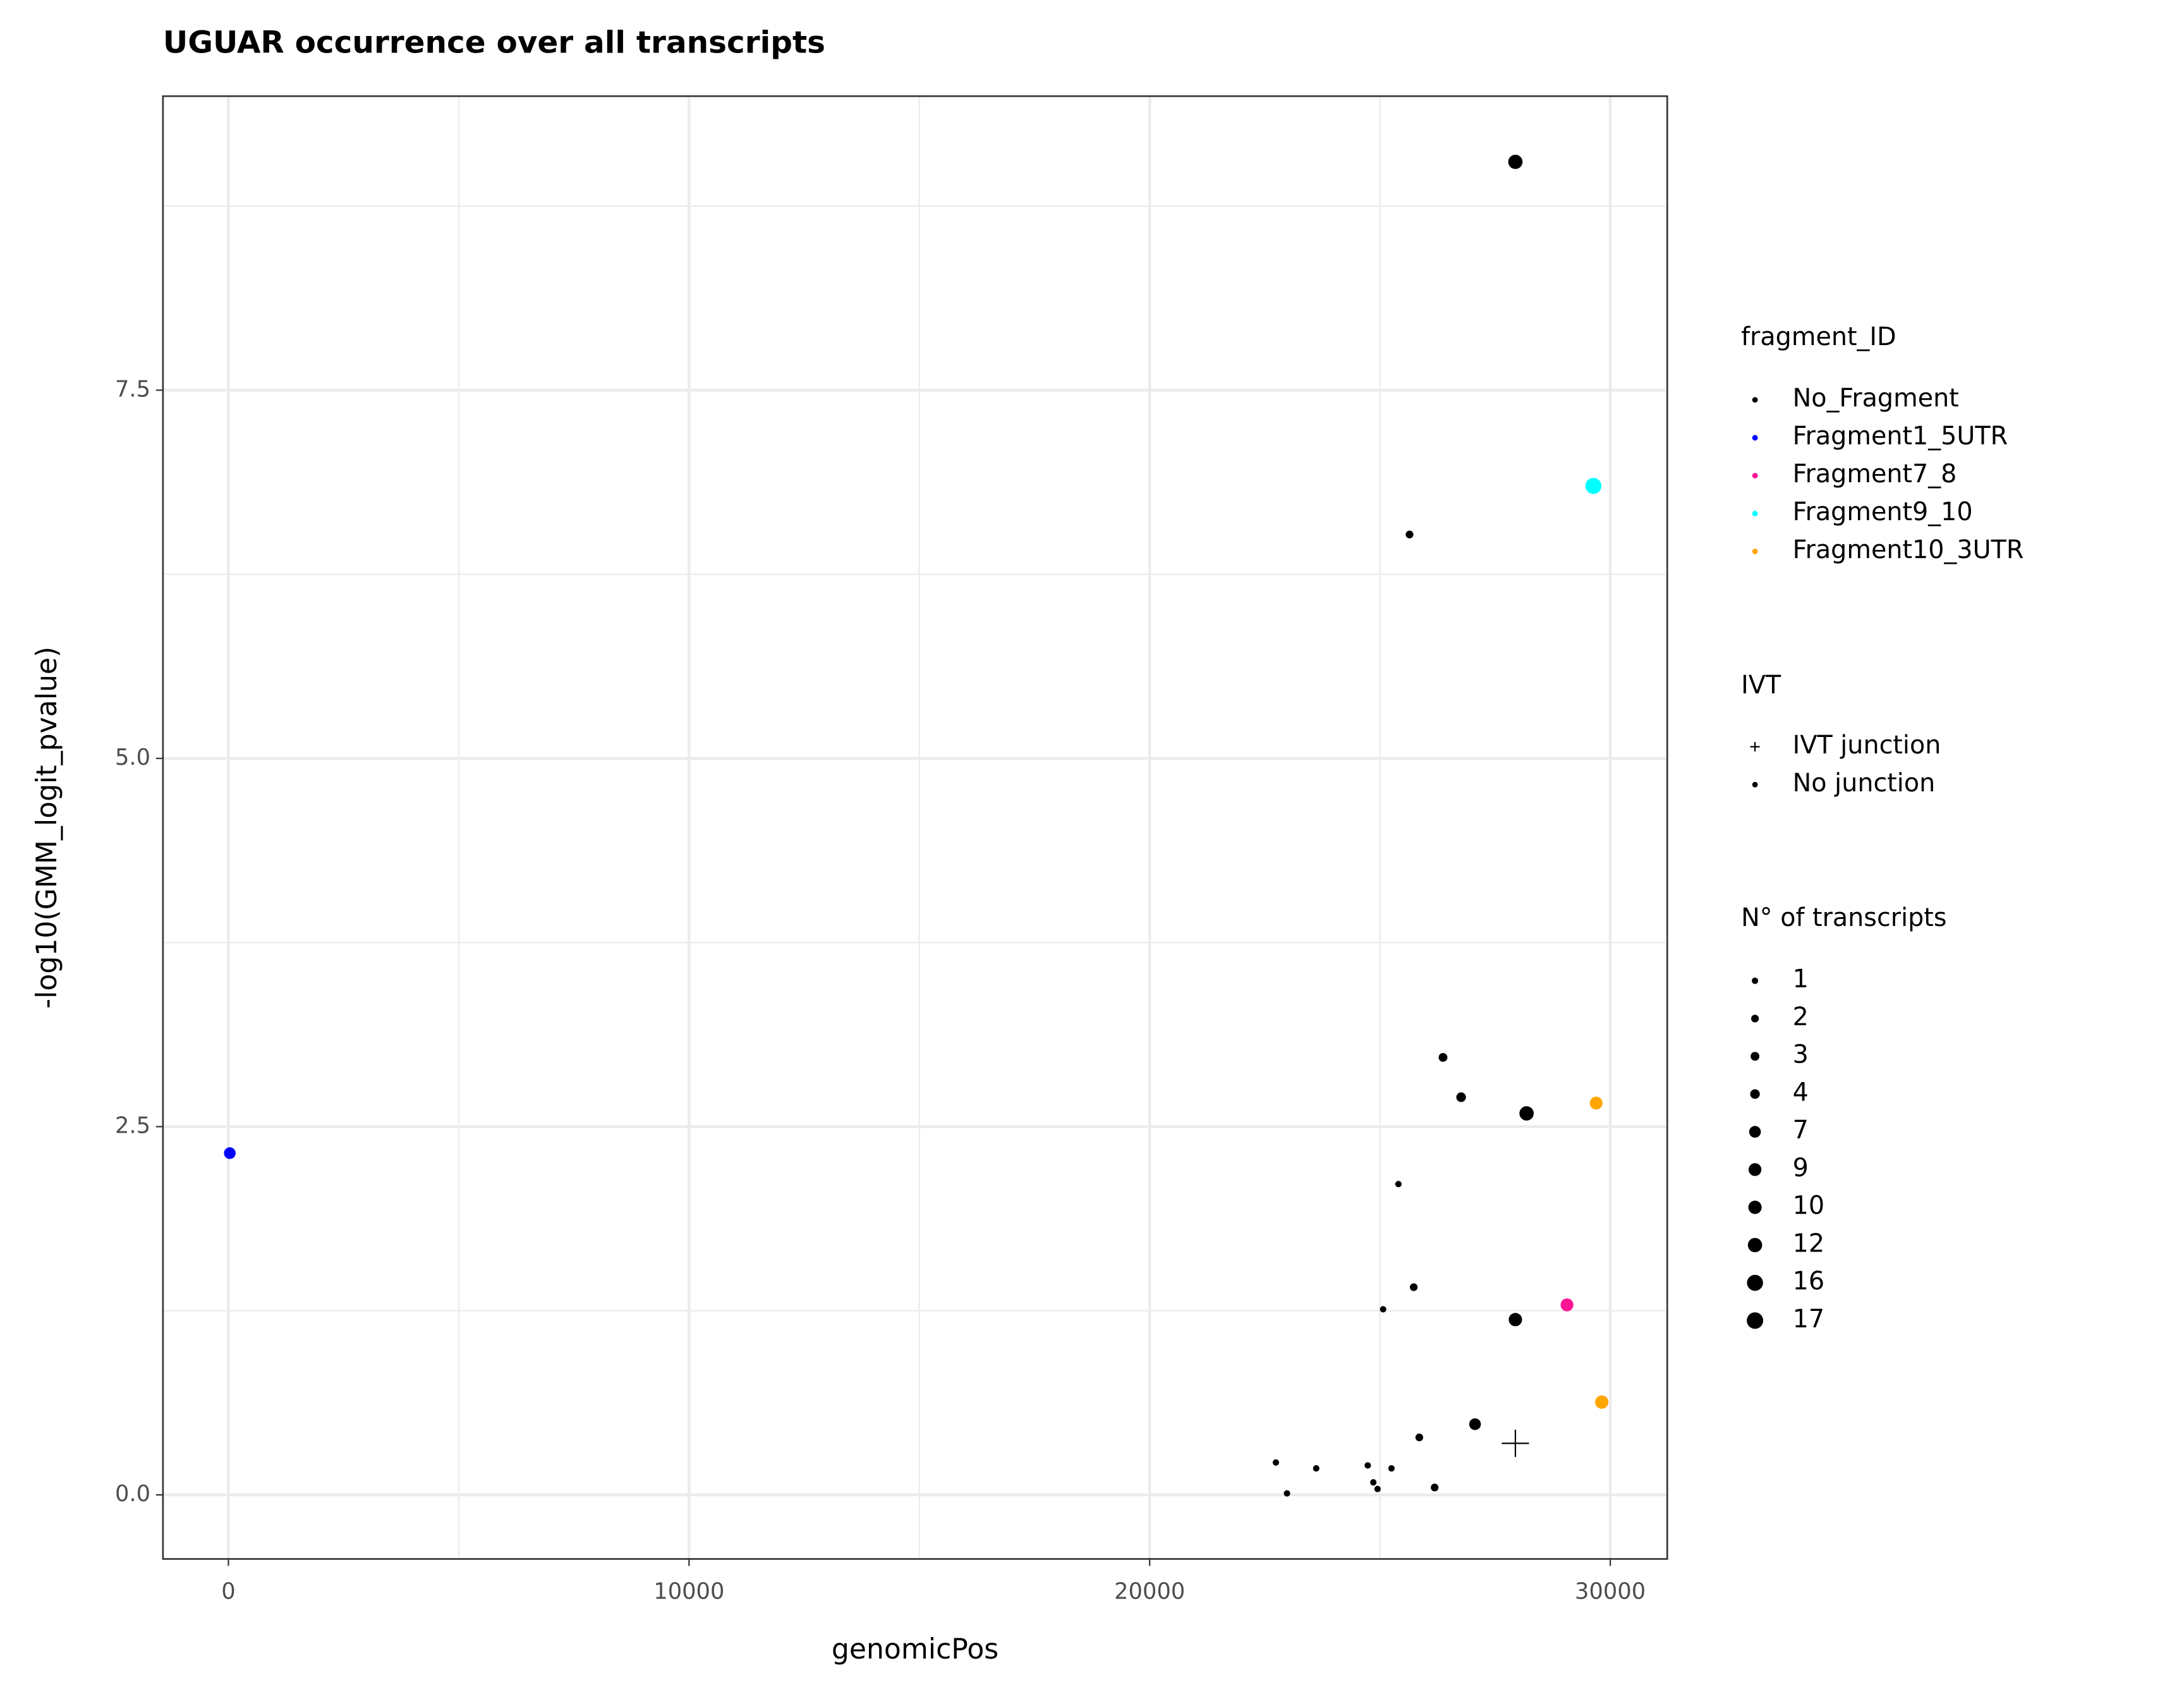 The image size is (2184, 1699). Describe the element at coordinates (1801, 1092) in the screenshot. I see `legend-label: 4` at that location.